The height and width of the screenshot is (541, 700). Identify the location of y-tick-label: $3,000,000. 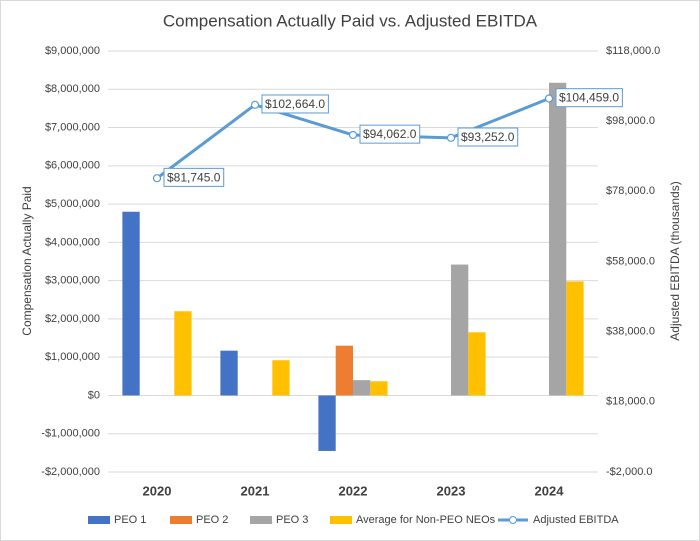
(72, 281).